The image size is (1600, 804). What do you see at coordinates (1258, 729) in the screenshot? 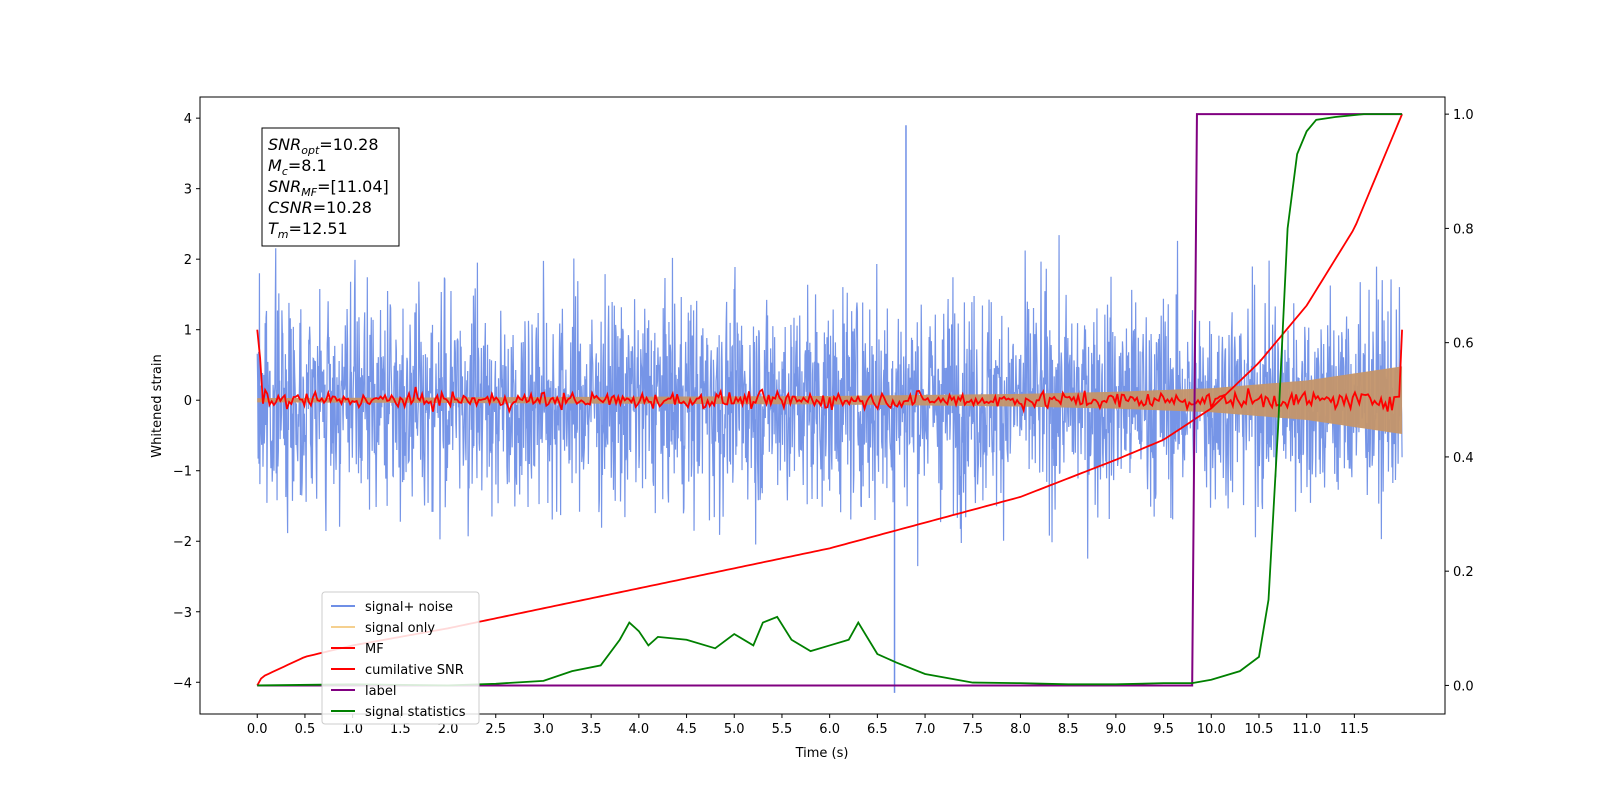
I see `x-tick-label: 10.5` at bounding box center [1258, 729].